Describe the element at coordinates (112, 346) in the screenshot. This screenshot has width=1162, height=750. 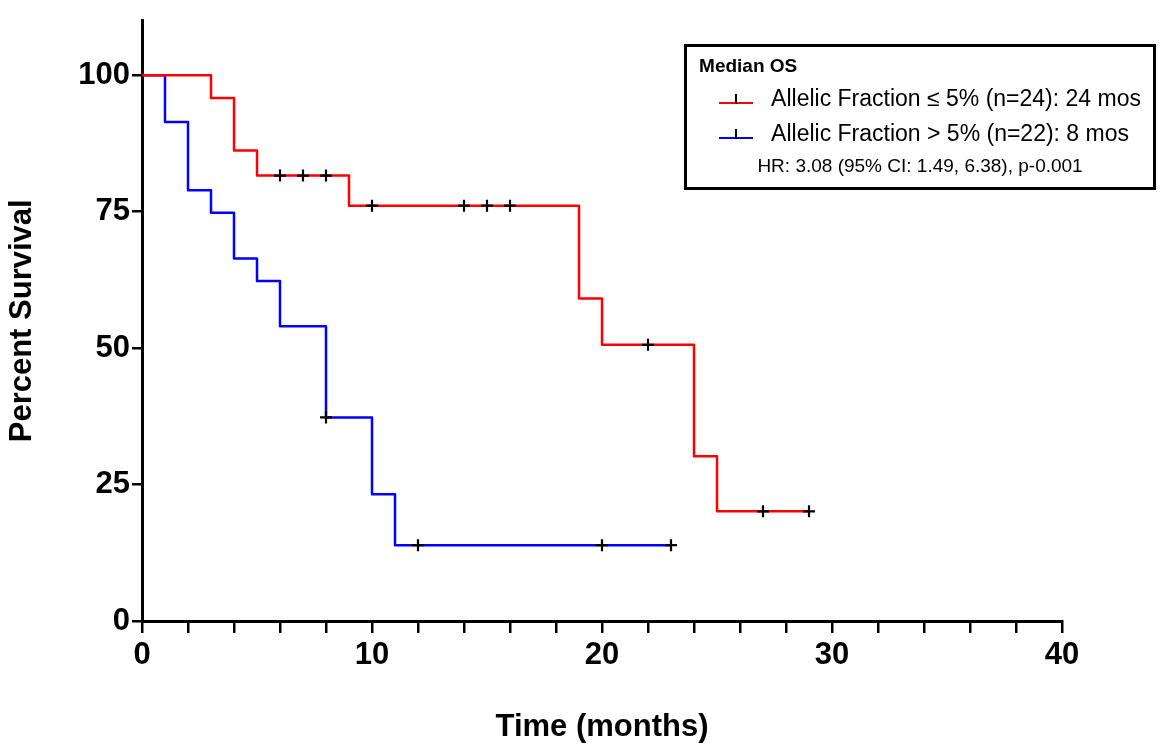
I see `y-tick-label: 50` at that location.